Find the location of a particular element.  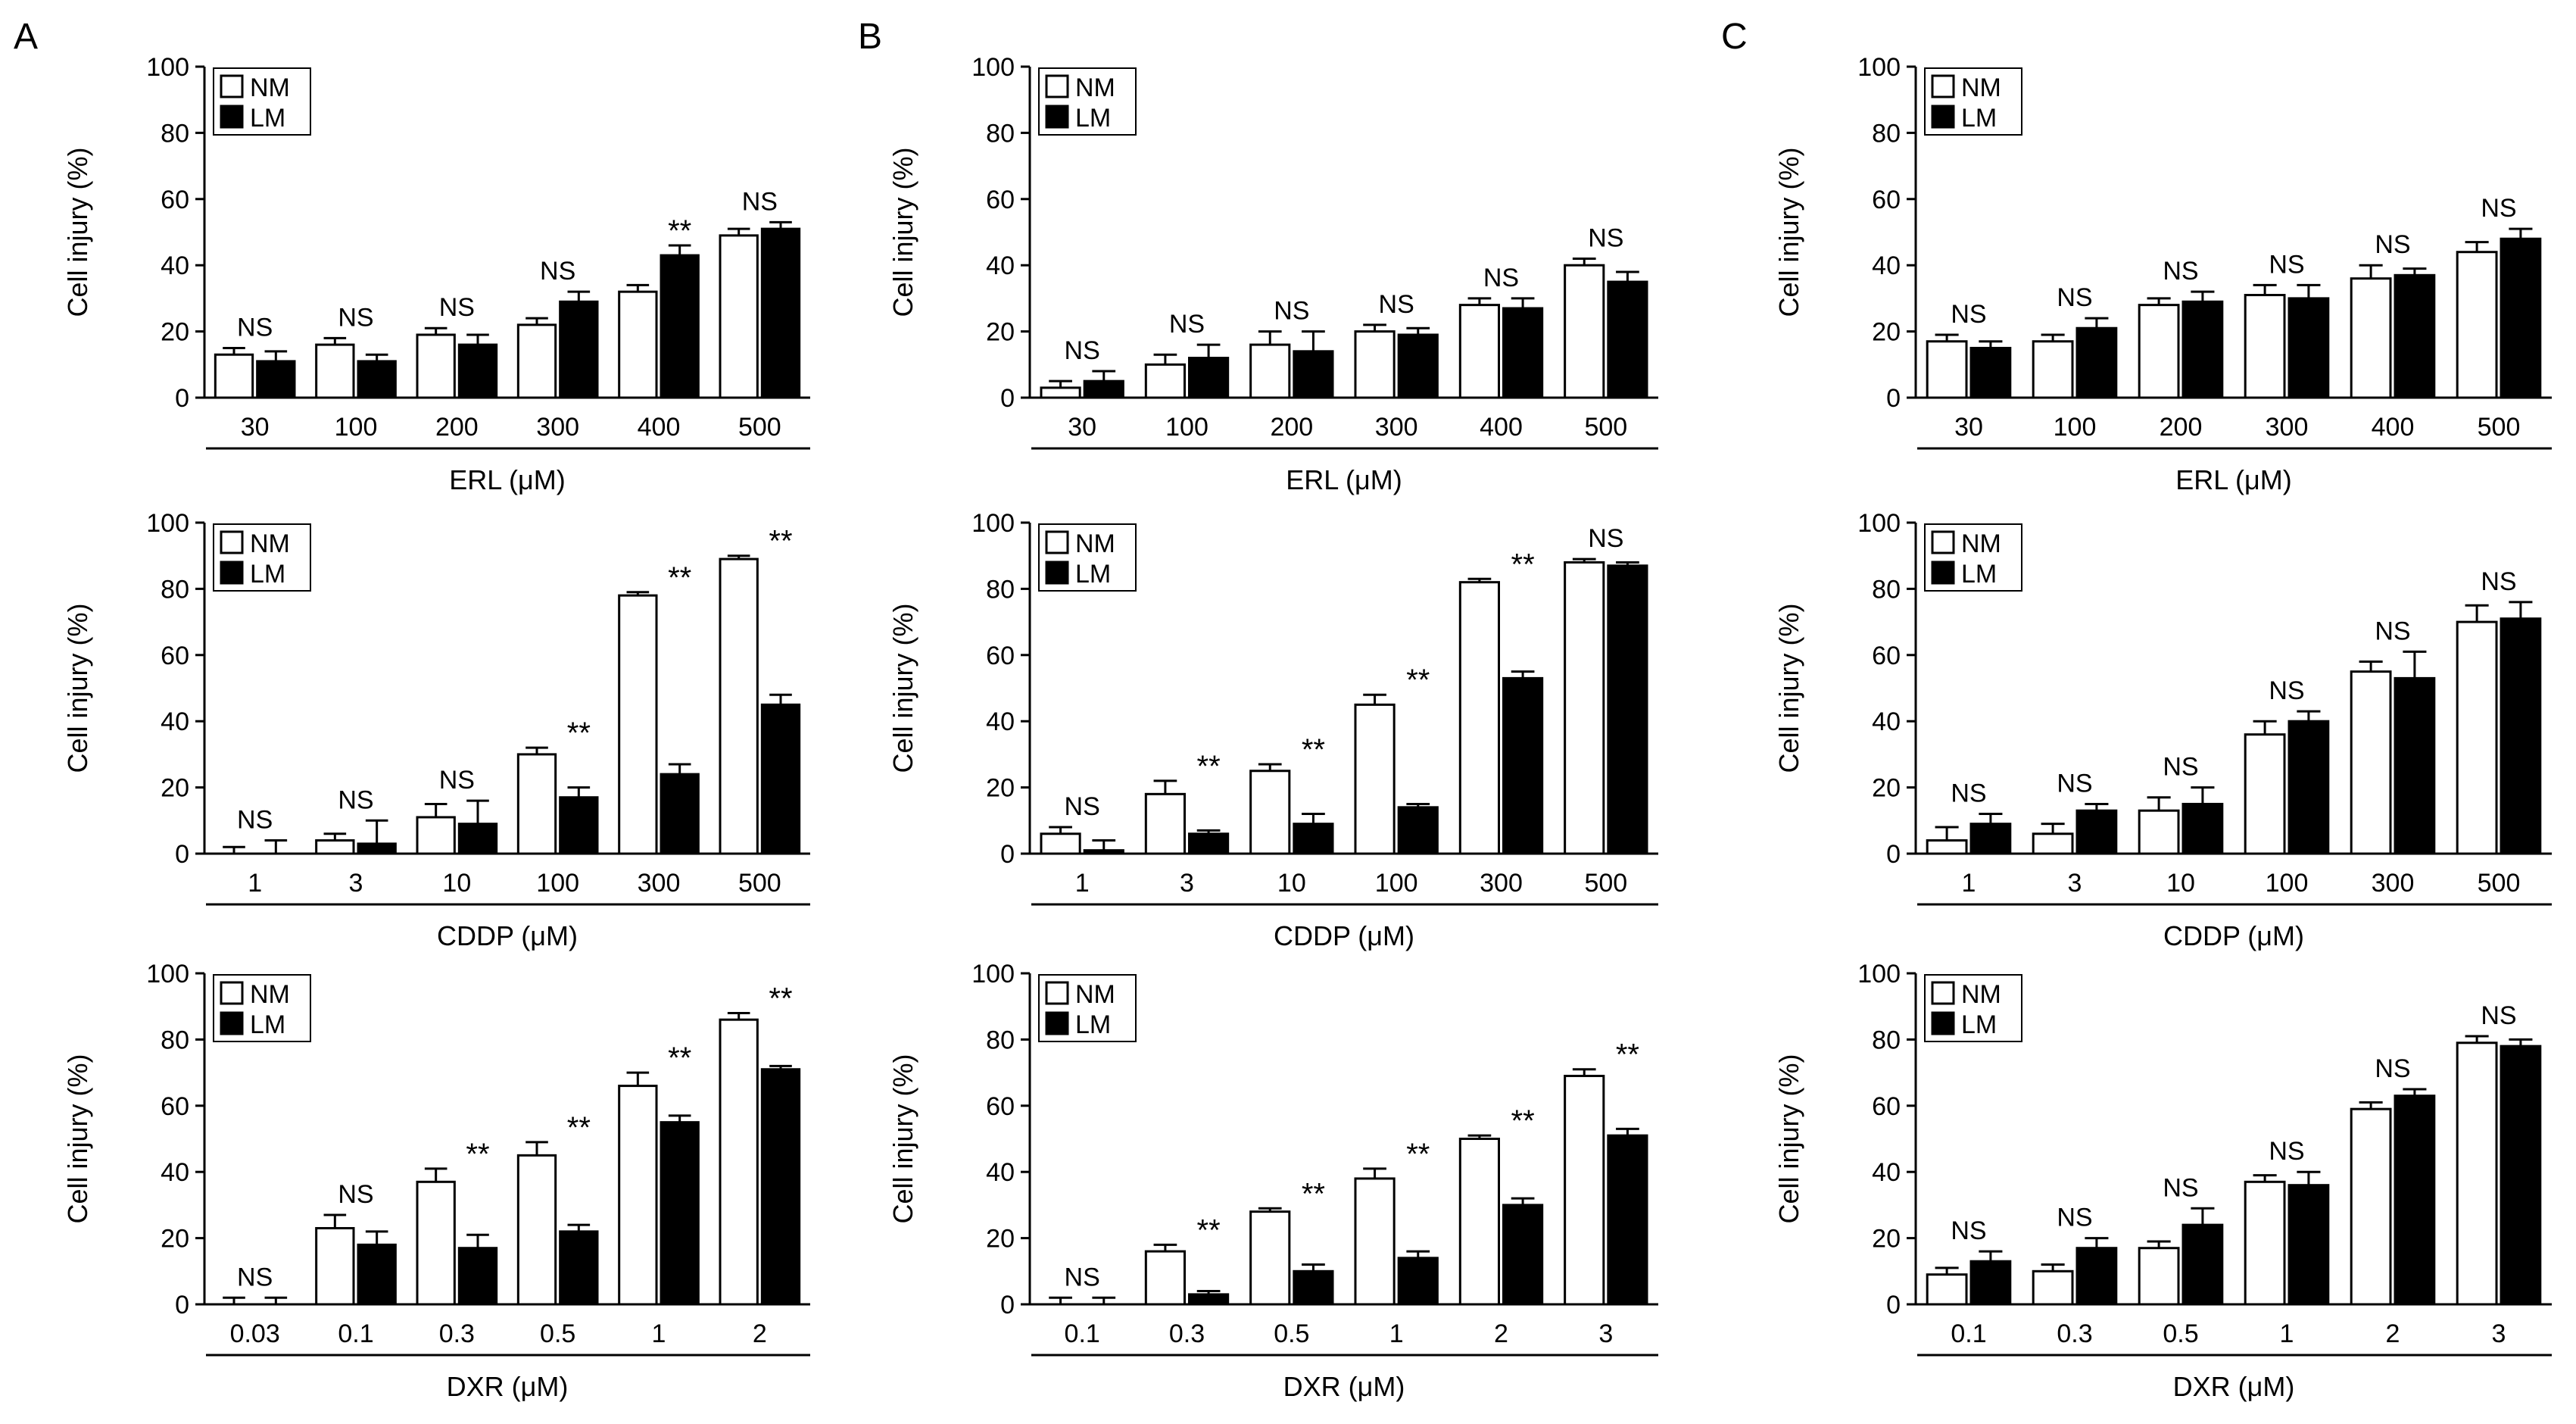

legend-swatch-nm is located at coordinates (1057, 86).